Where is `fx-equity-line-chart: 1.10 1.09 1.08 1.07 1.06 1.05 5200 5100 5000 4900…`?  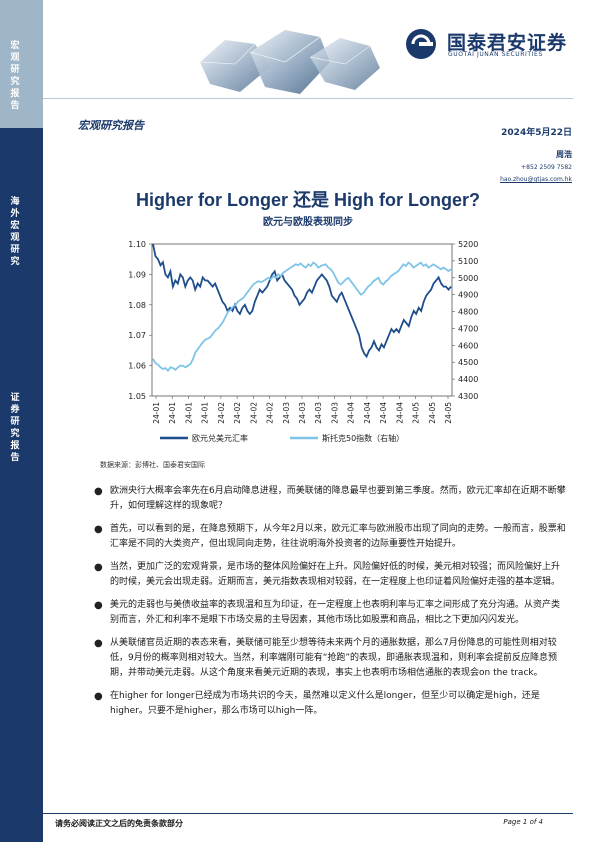
fx-equity-line-chart: 1.10 1.09 1.08 1.07 1.06 1.05 5200 5100 5000 4900… is located at coordinates (303, 341).